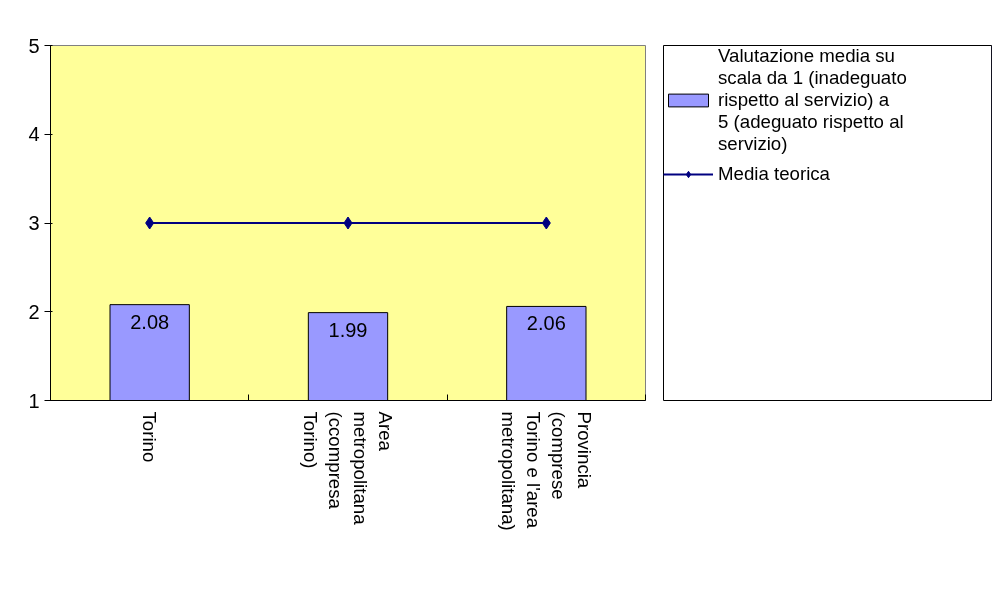  Describe the element at coordinates (348, 329) in the screenshot. I see `data-label: 1.99` at that location.